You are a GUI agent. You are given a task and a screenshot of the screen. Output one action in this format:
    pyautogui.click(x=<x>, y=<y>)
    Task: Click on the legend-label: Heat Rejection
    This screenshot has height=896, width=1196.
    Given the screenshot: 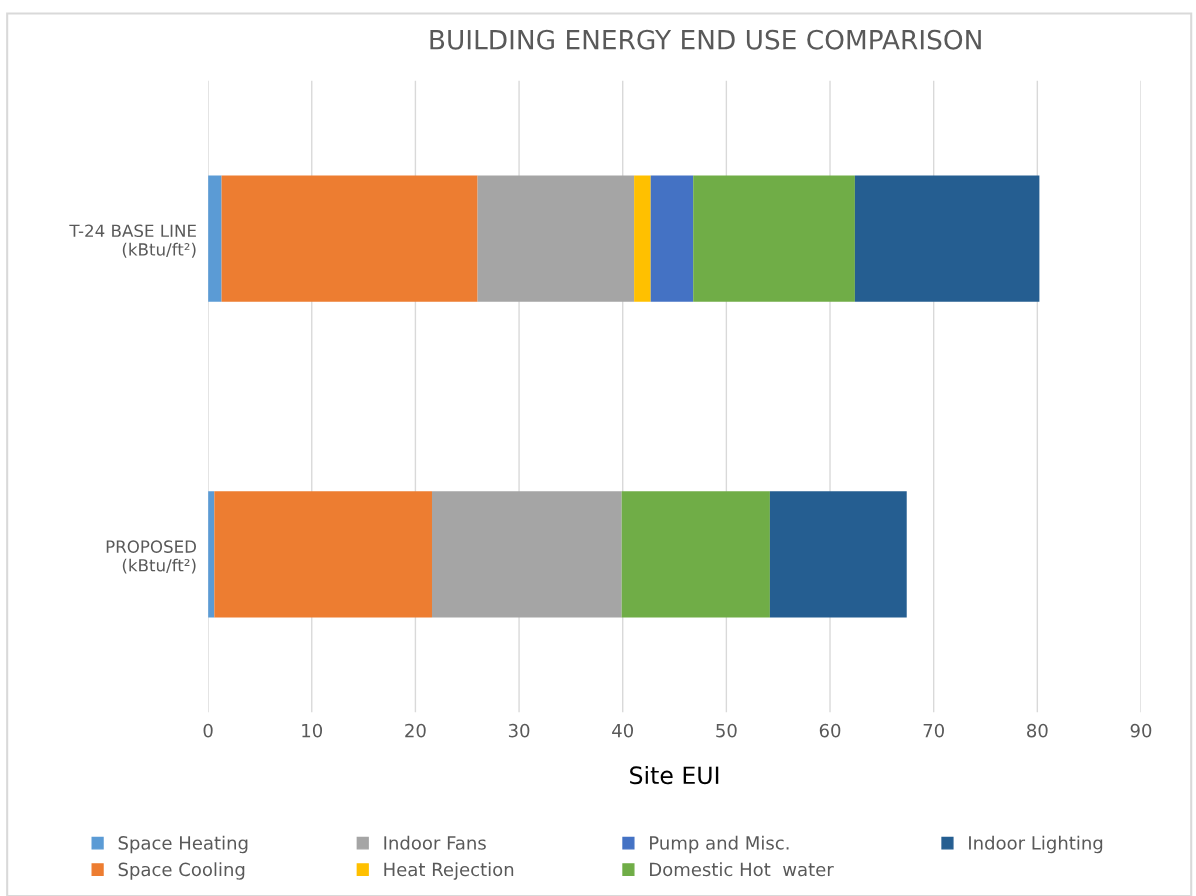 What is the action you would take?
    pyautogui.click(x=449, y=871)
    